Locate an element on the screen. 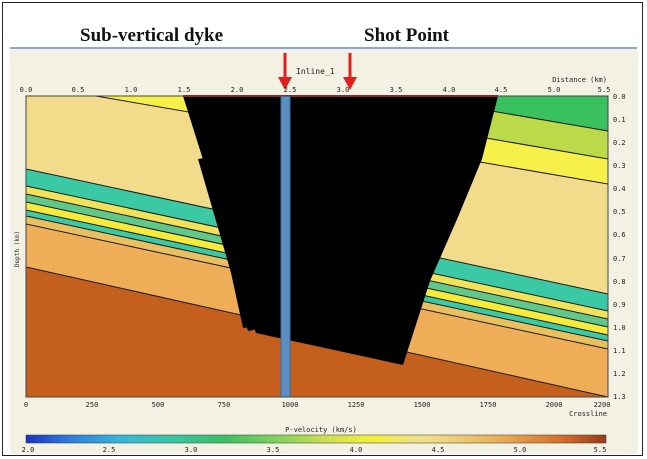 The width and height of the screenshot is (647, 459). right-tick-label: 0.0 is located at coordinates (619, 97).